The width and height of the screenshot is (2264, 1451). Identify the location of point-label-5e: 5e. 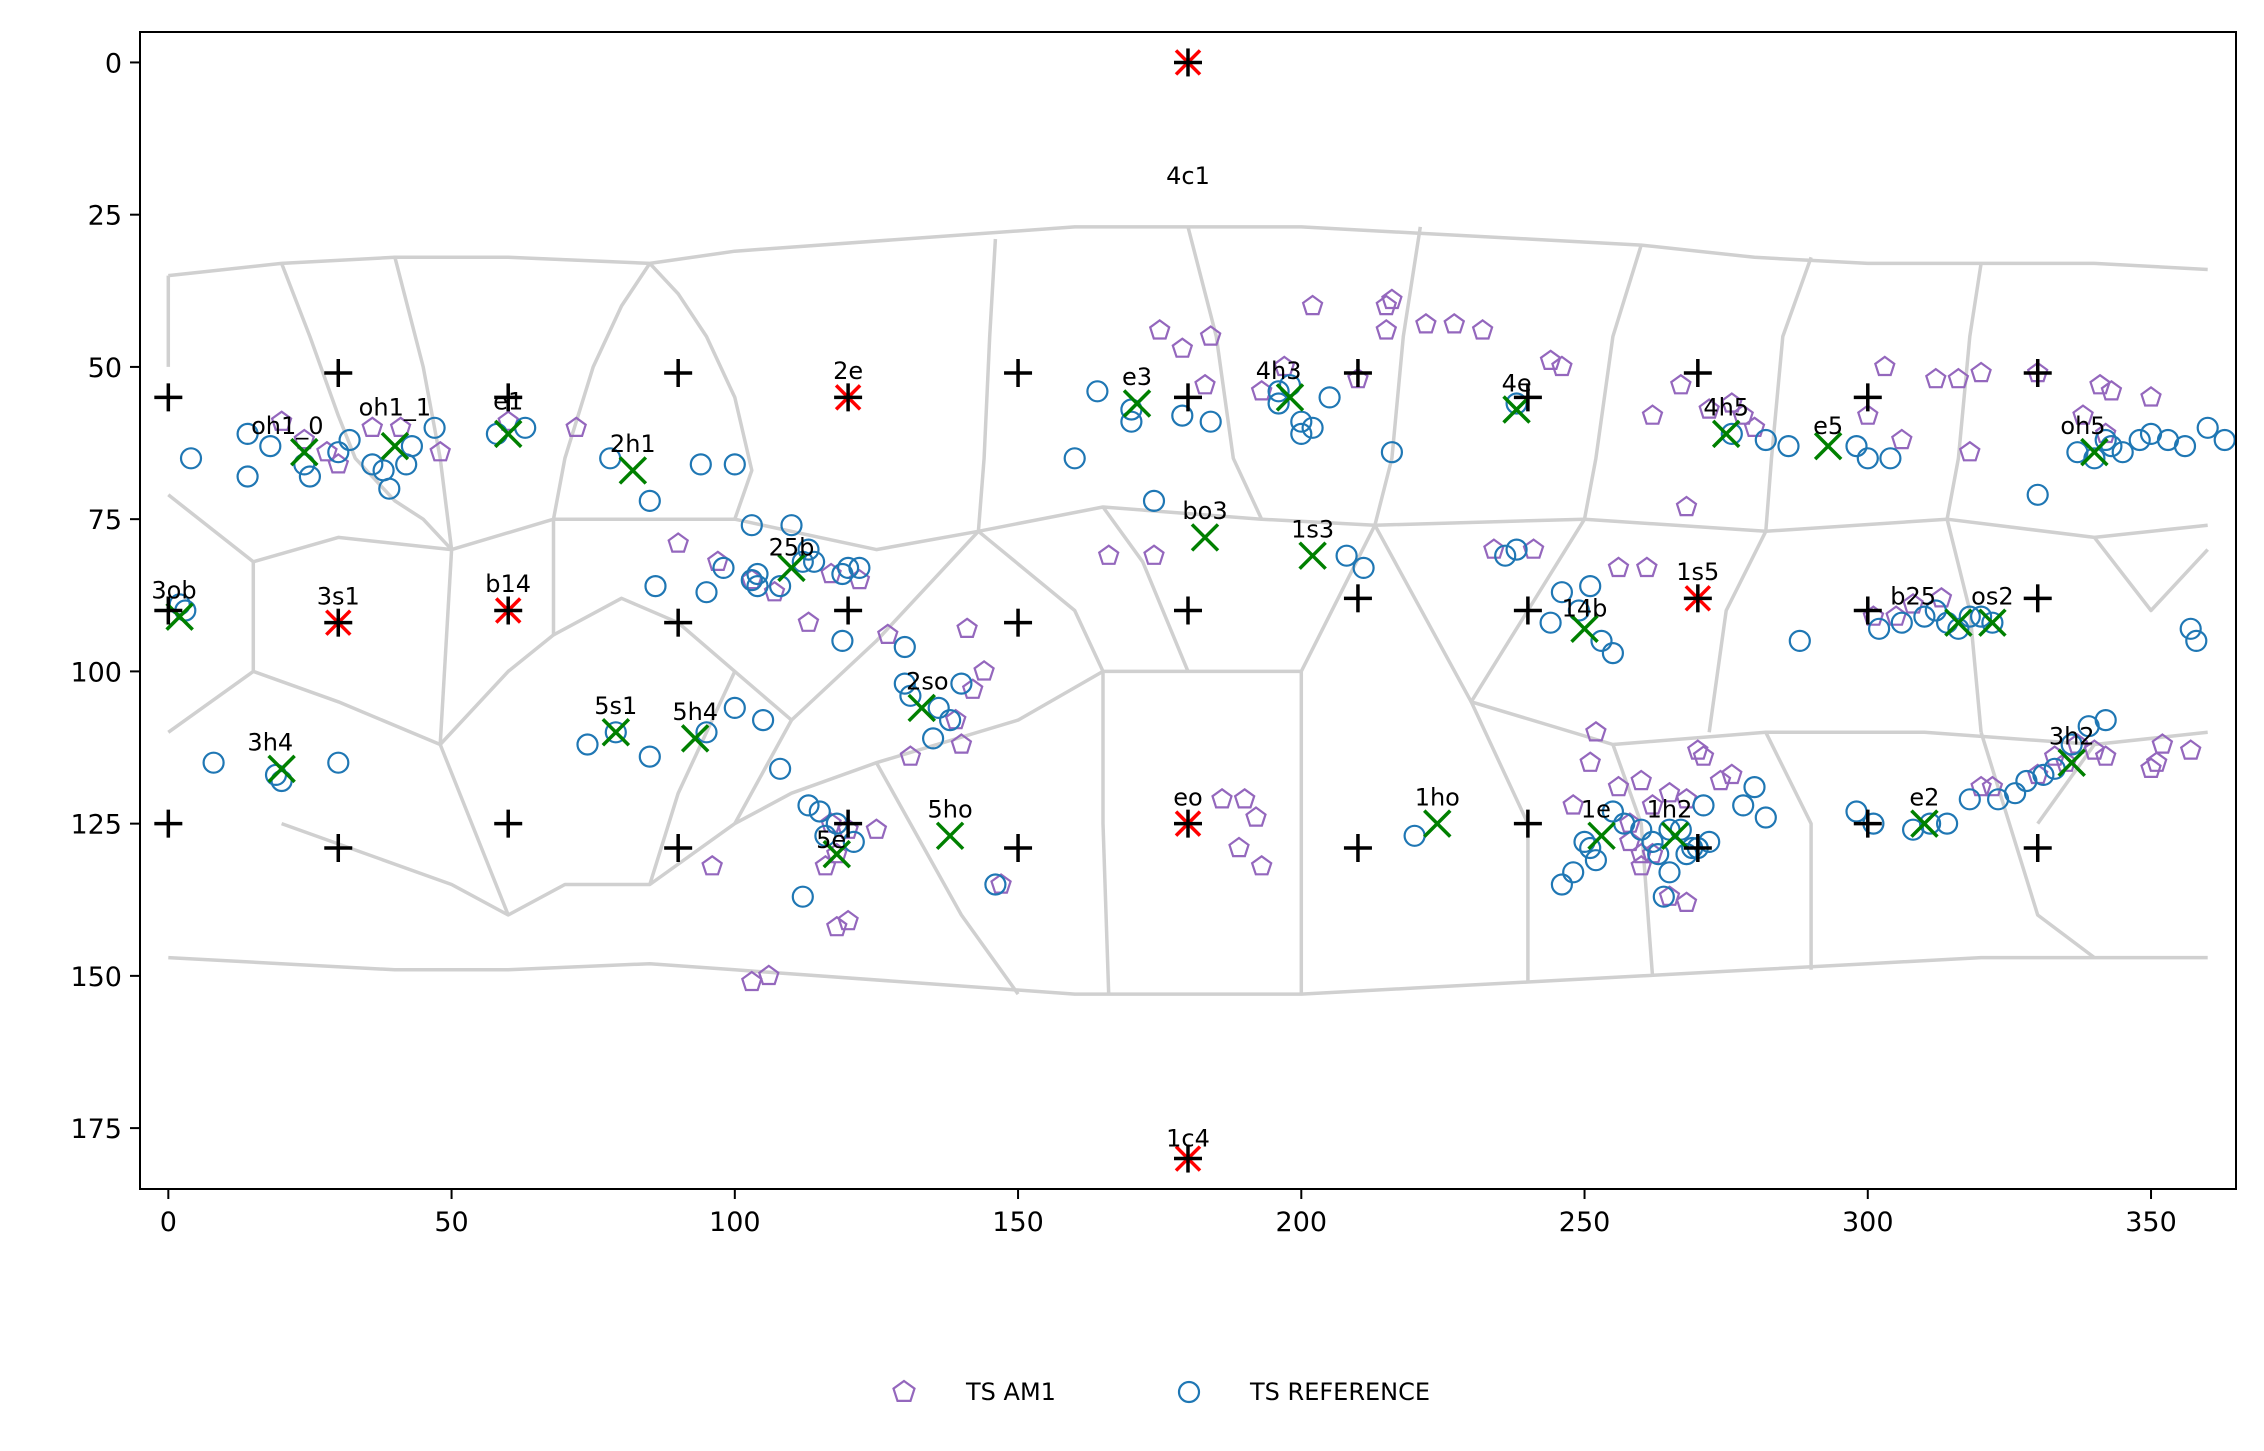
(831, 840).